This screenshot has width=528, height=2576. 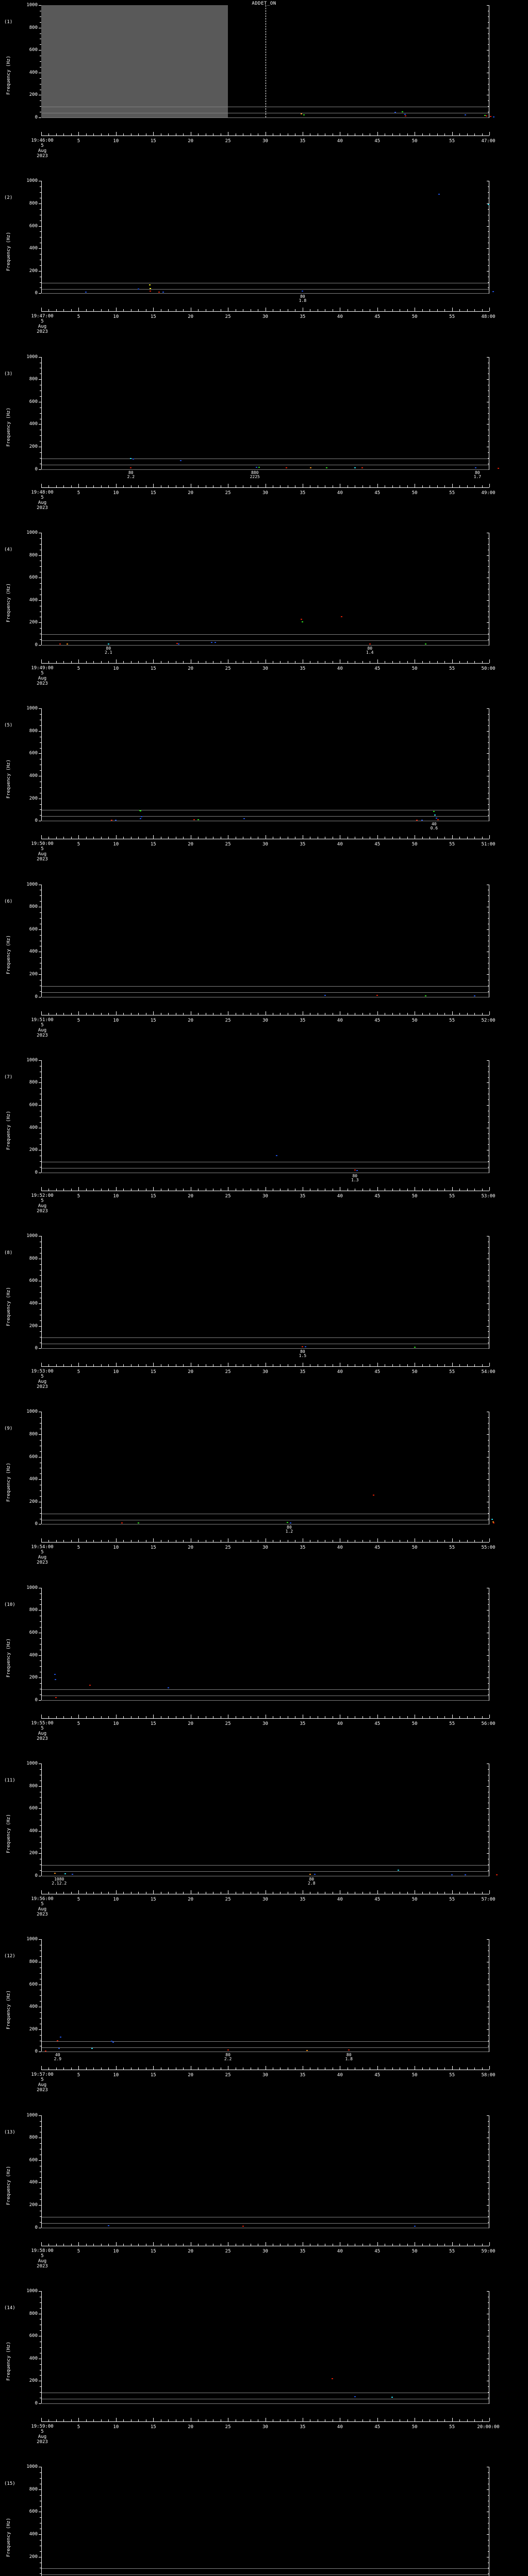 I want to click on y-tick-label: 1000, so click(x=32, y=1236).